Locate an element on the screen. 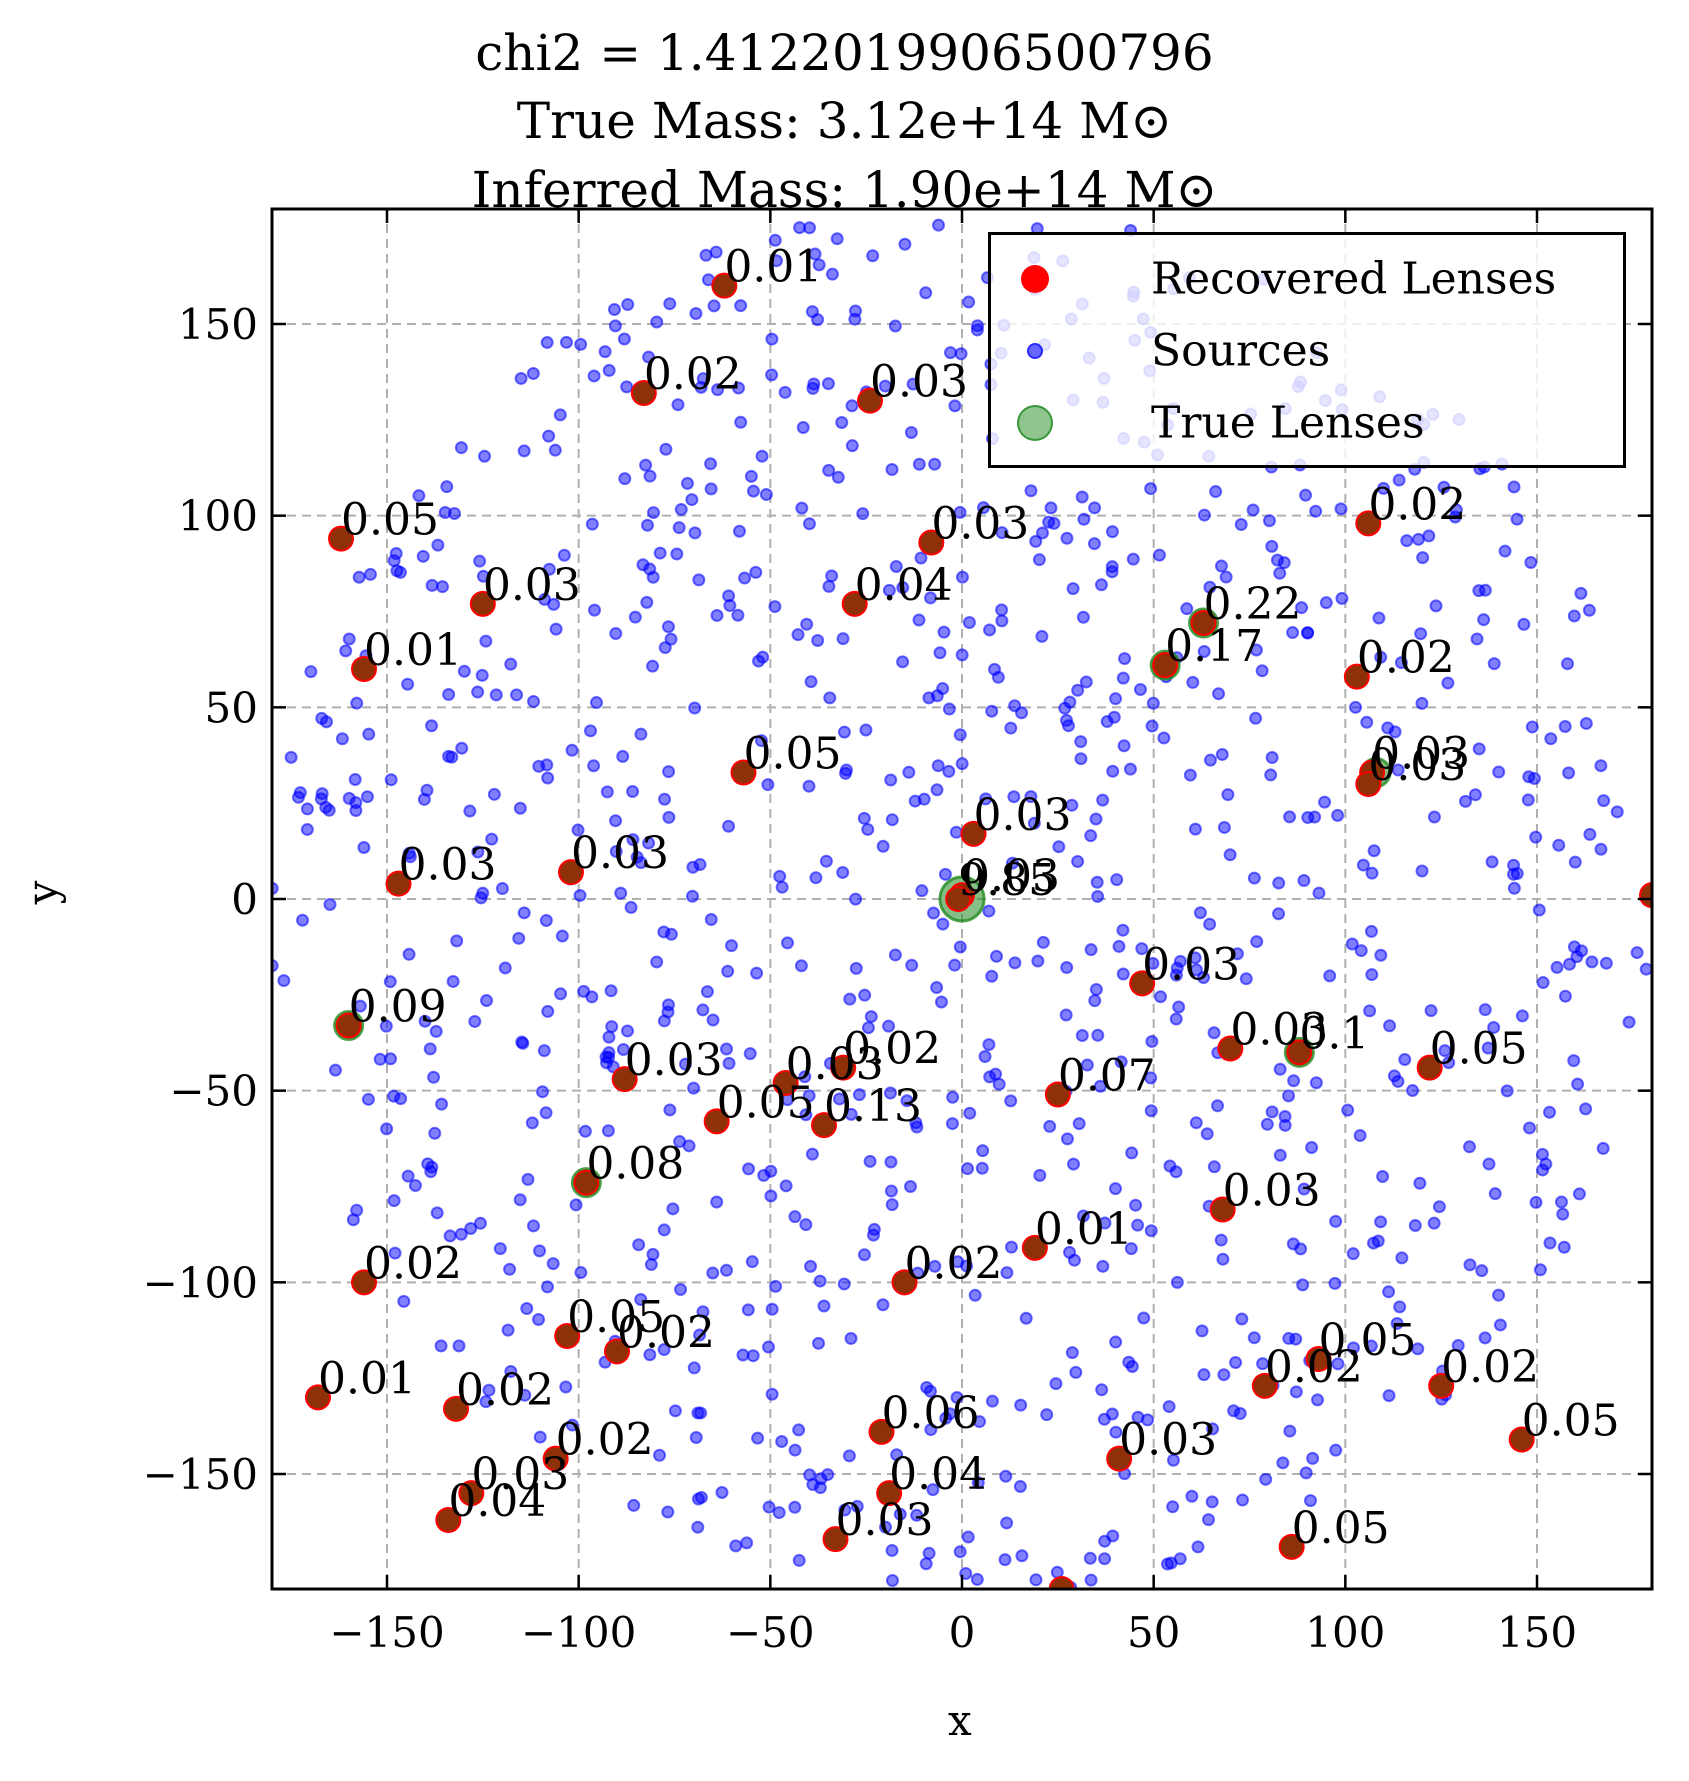  lens-mass-label: 0.01 is located at coordinates (773, 267).